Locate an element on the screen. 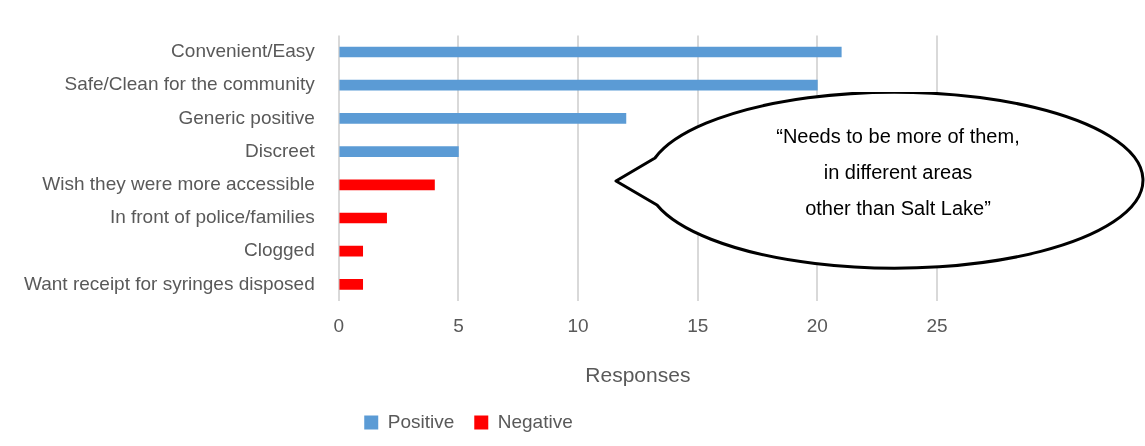 Image resolution: width=1145 pixels, height=446 pixels. x-tick-label: 20 is located at coordinates (817, 325).